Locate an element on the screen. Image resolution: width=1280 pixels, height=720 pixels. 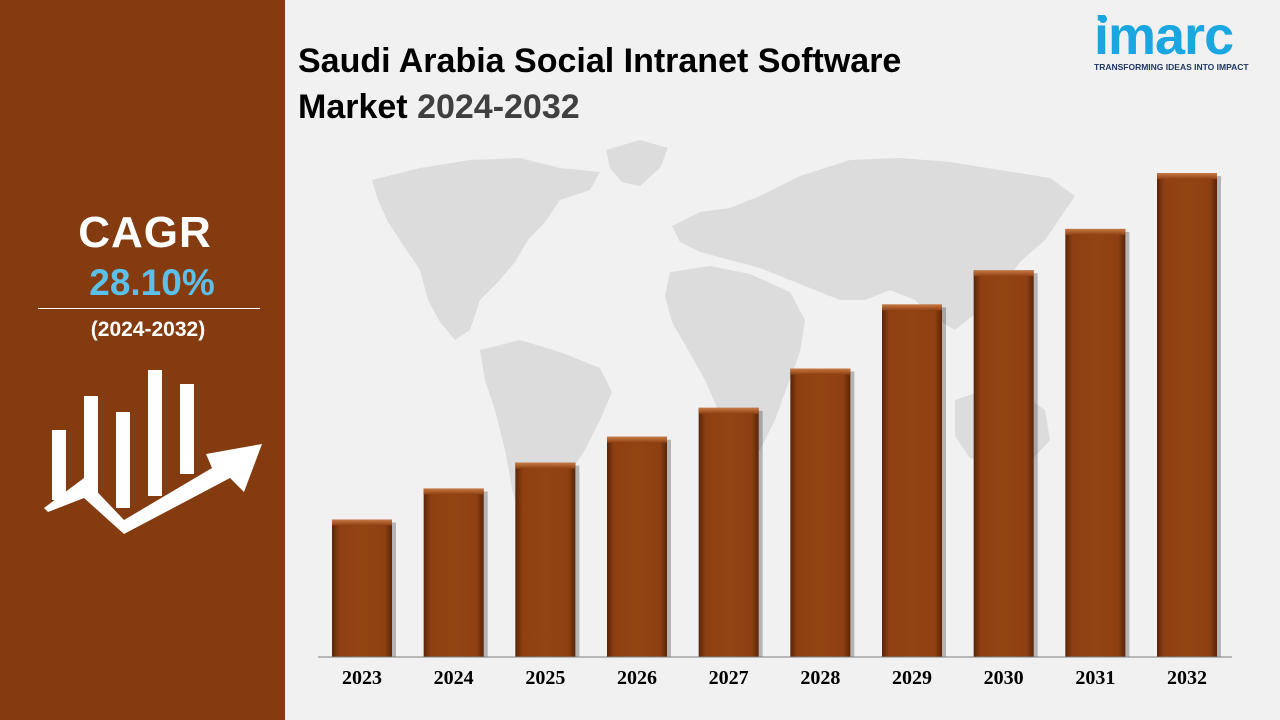
bar-2024 is located at coordinates (455, 572).